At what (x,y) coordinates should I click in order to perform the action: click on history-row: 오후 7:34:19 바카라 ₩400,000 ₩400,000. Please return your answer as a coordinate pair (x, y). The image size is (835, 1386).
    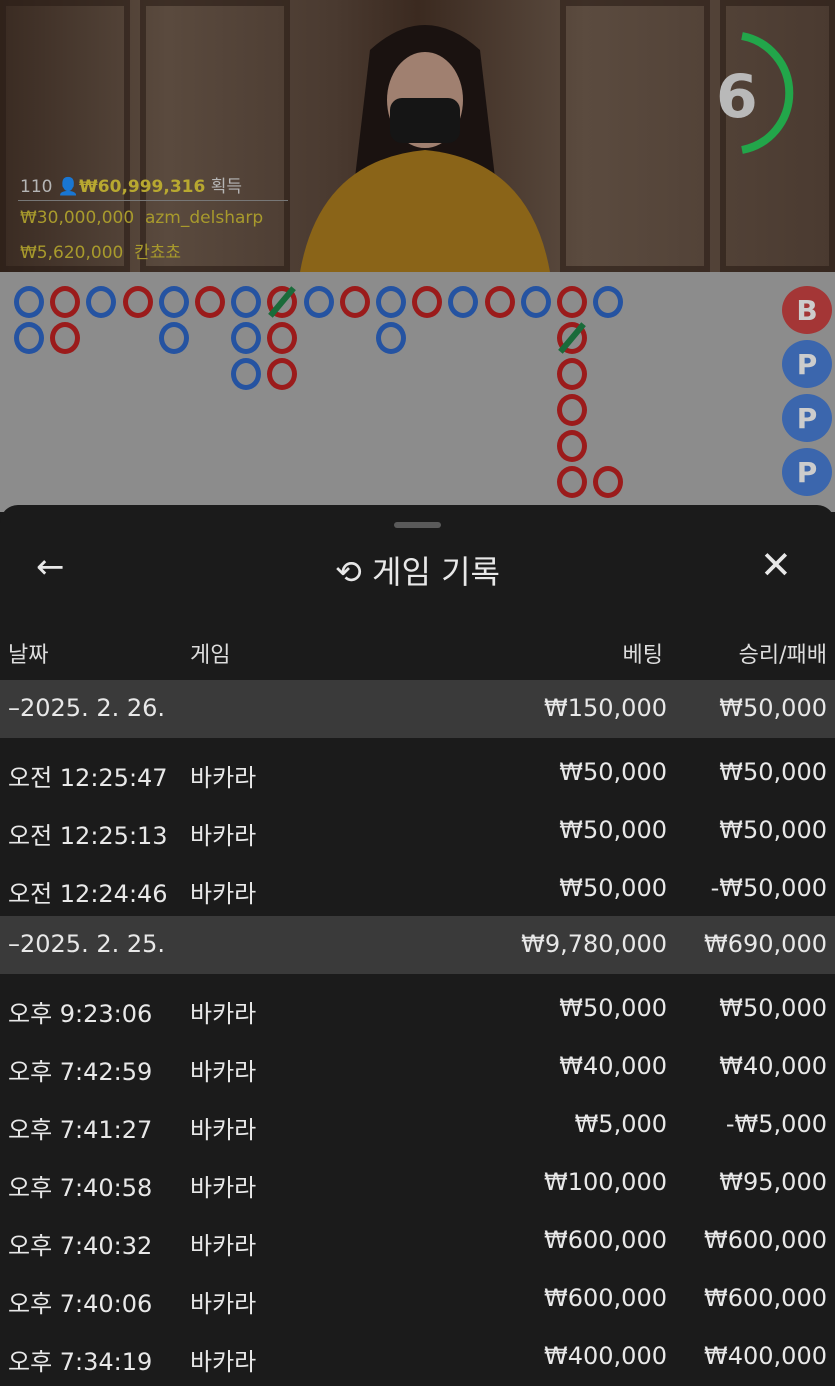
    Looking at the image, I should click on (417, 1357).